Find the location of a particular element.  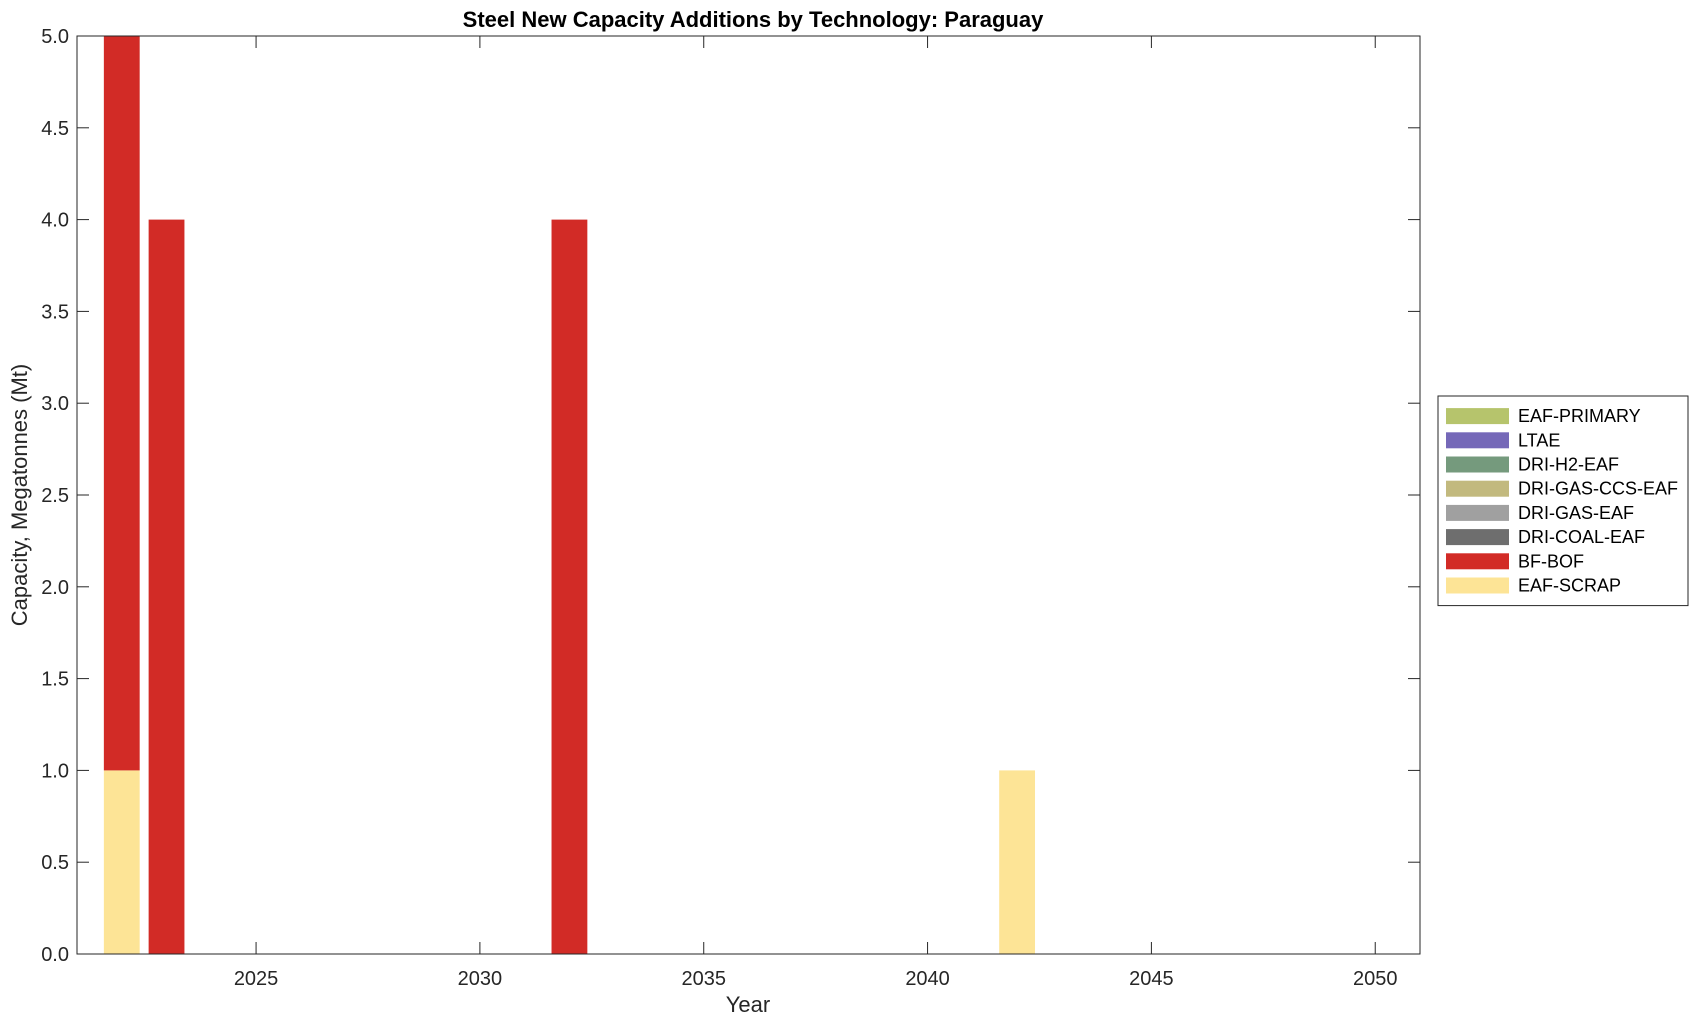

y-tick-label-1.5: 1.5 is located at coordinates (55, 680).